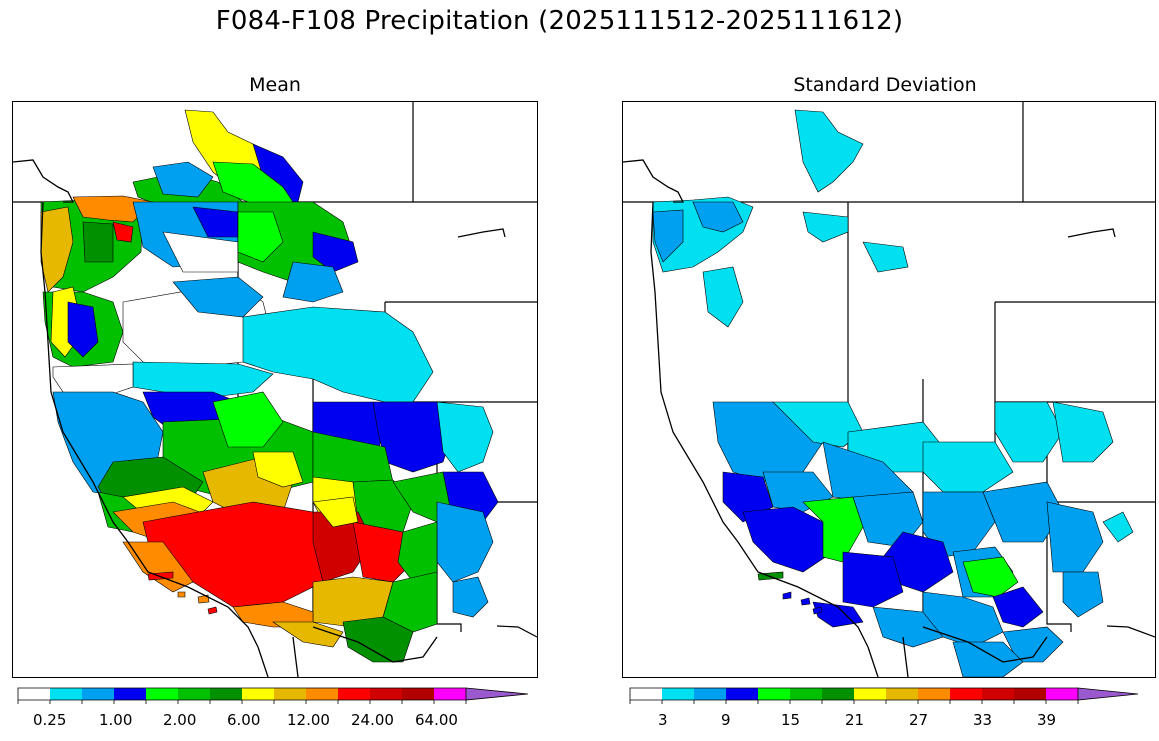  I want to click on std-tick-label: 15, so click(791, 720).